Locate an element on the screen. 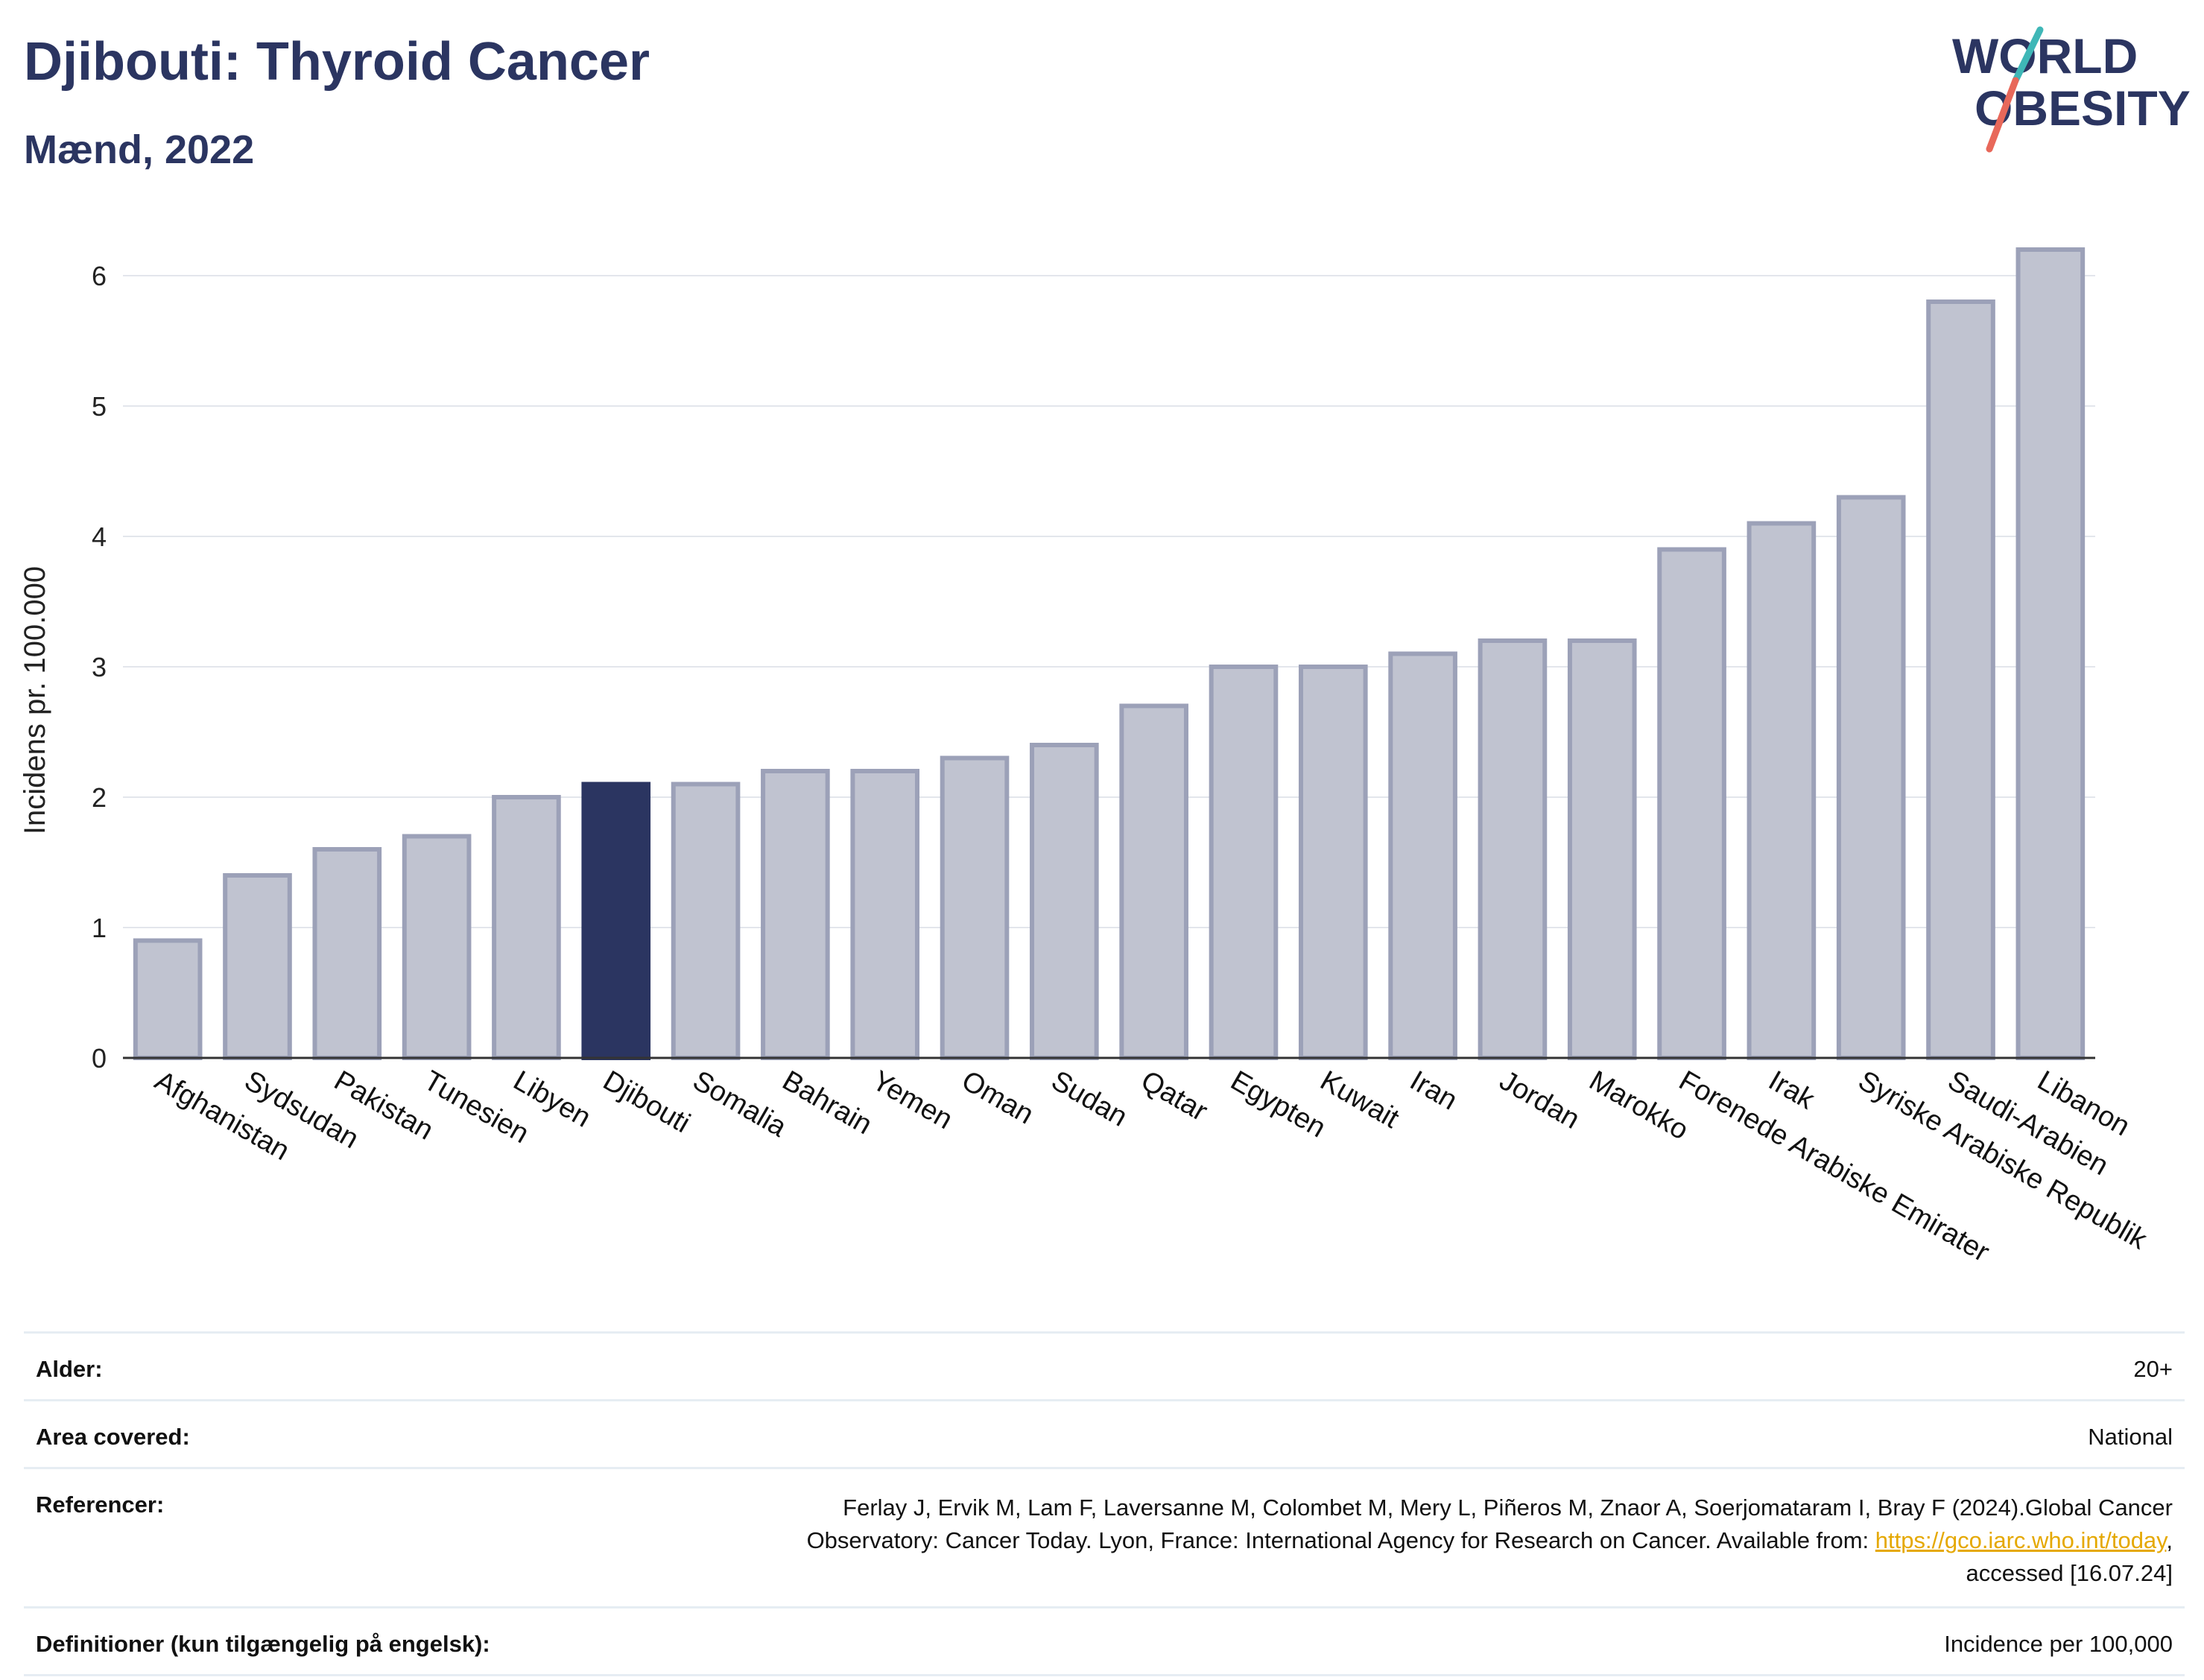 The height and width of the screenshot is (1680, 2204). x-tick-label: Irak is located at coordinates (1791, 1090).